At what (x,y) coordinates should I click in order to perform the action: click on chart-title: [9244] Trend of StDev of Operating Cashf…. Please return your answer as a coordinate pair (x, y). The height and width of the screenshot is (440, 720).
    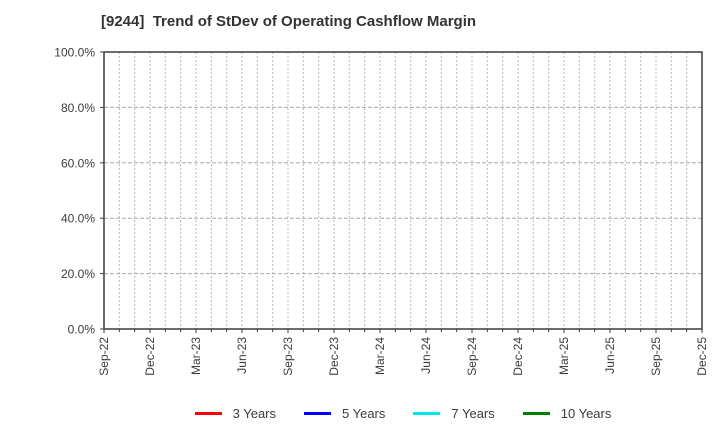
    Looking at the image, I should click on (289, 21).